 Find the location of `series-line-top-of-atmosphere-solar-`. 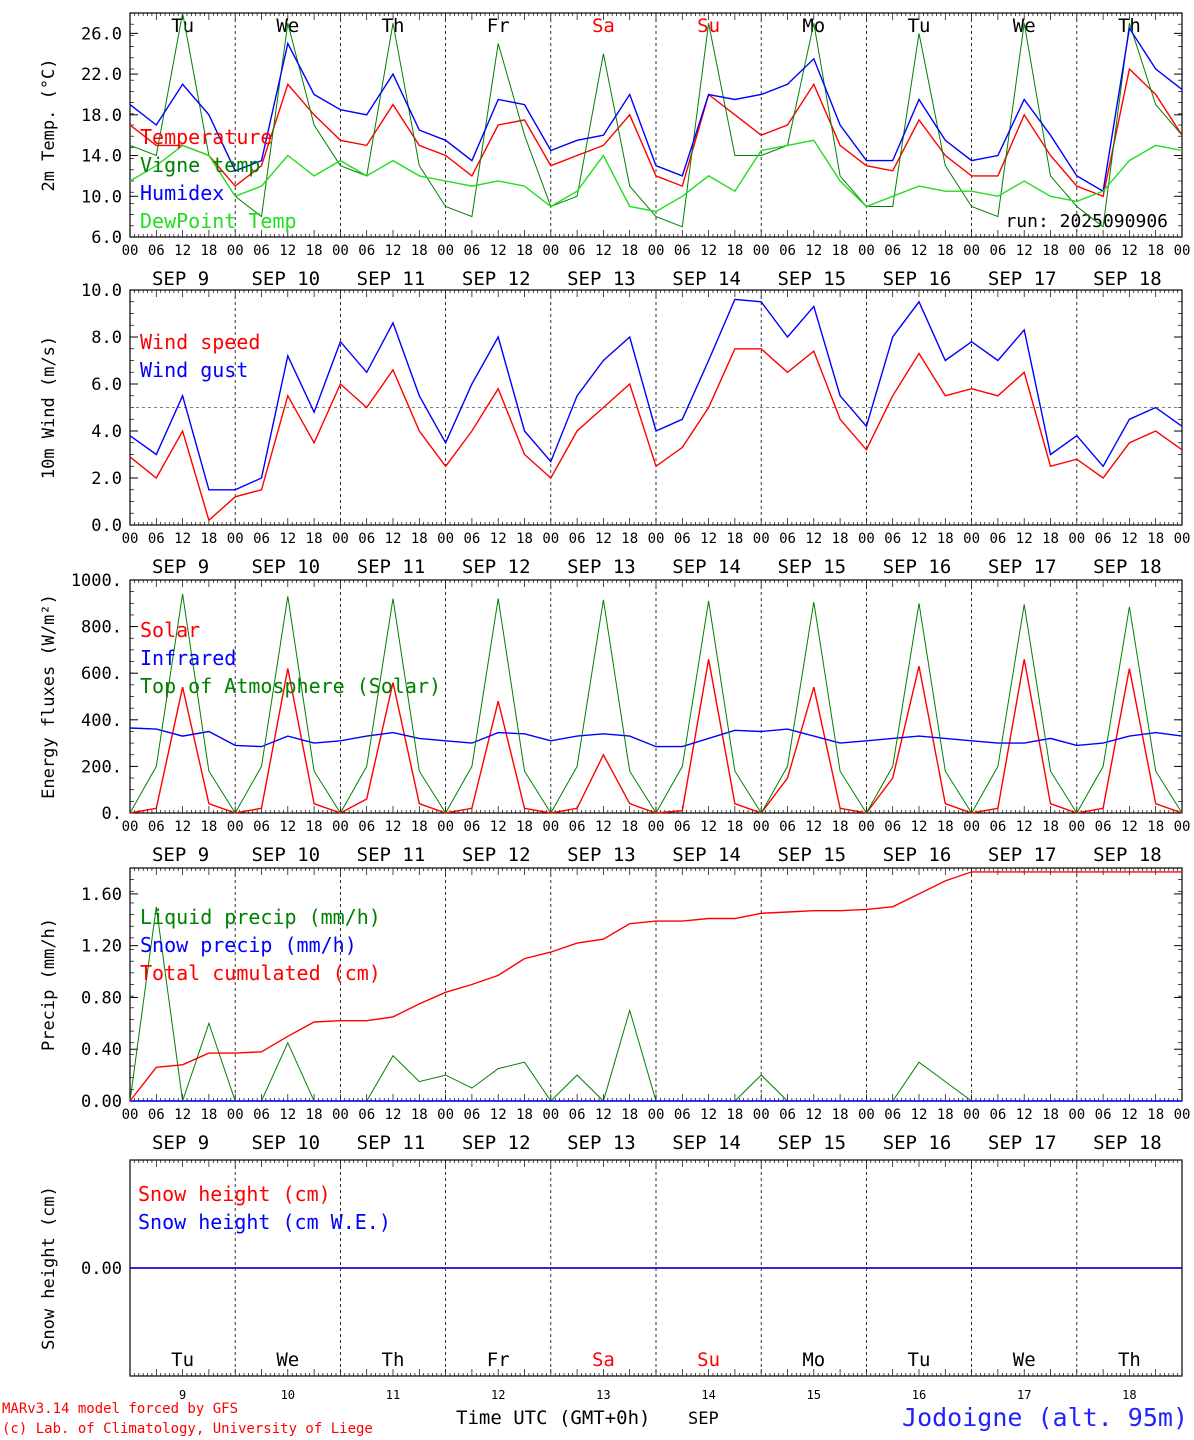

series-line-top-of-atmosphere-solar- is located at coordinates (656, 703).